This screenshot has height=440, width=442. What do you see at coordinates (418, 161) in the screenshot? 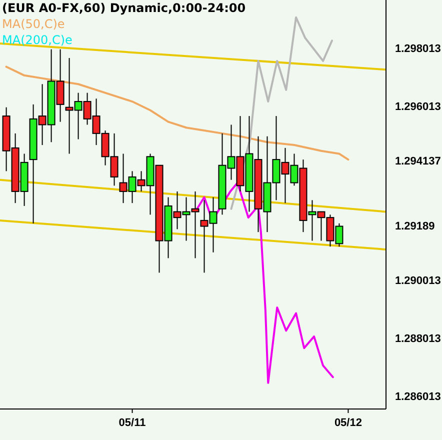
I see `y-tick-label: 1.294137` at bounding box center [418, 161].